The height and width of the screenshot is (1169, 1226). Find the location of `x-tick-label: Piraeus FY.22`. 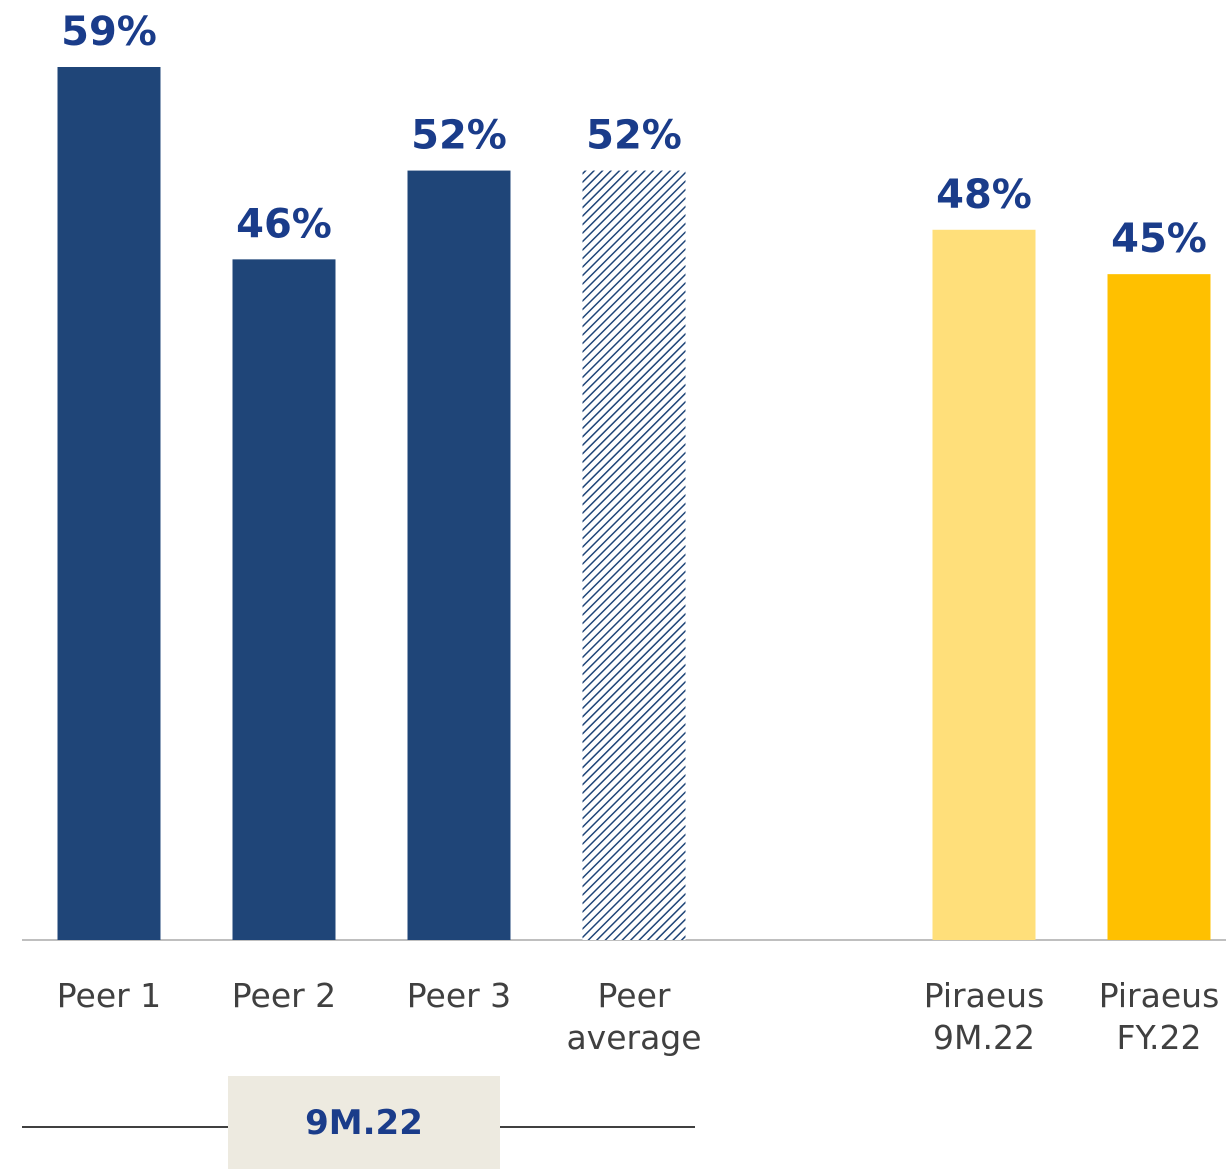

x-tick-label: Piraeus FY.22 is located at coordinates (1159, 1016).